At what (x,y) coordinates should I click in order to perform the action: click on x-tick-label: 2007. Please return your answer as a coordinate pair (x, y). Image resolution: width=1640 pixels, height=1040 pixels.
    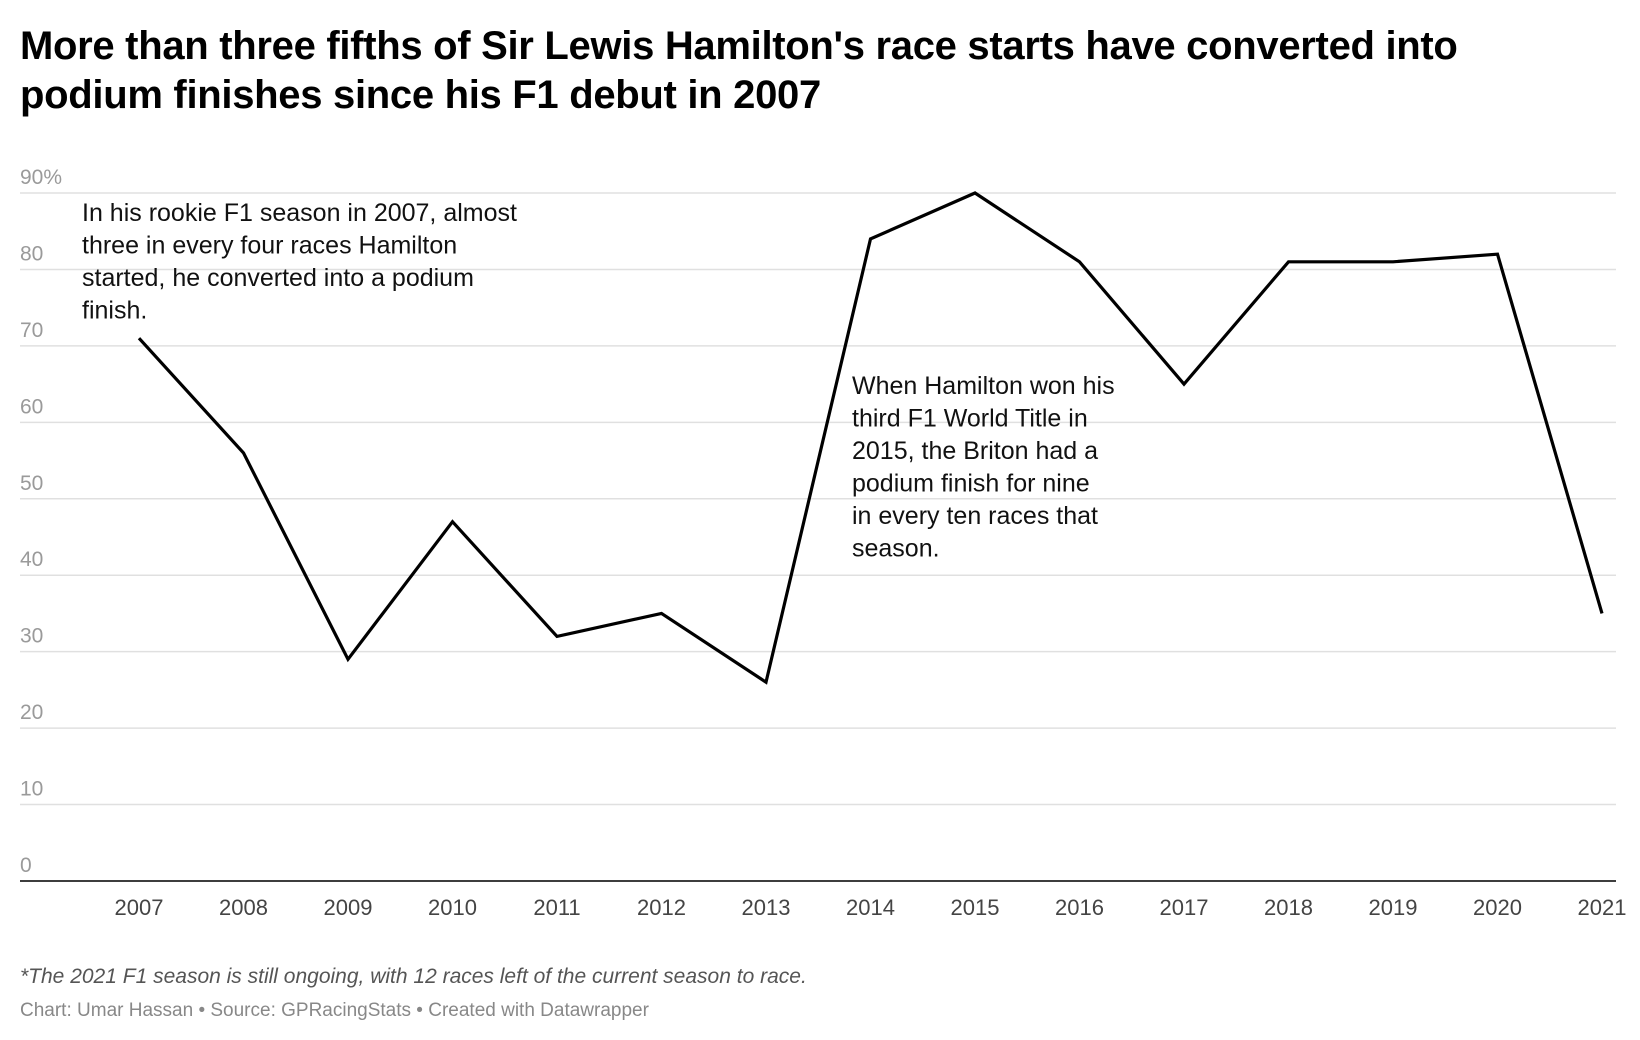
    Looking at the image, I should click on (139, 907).